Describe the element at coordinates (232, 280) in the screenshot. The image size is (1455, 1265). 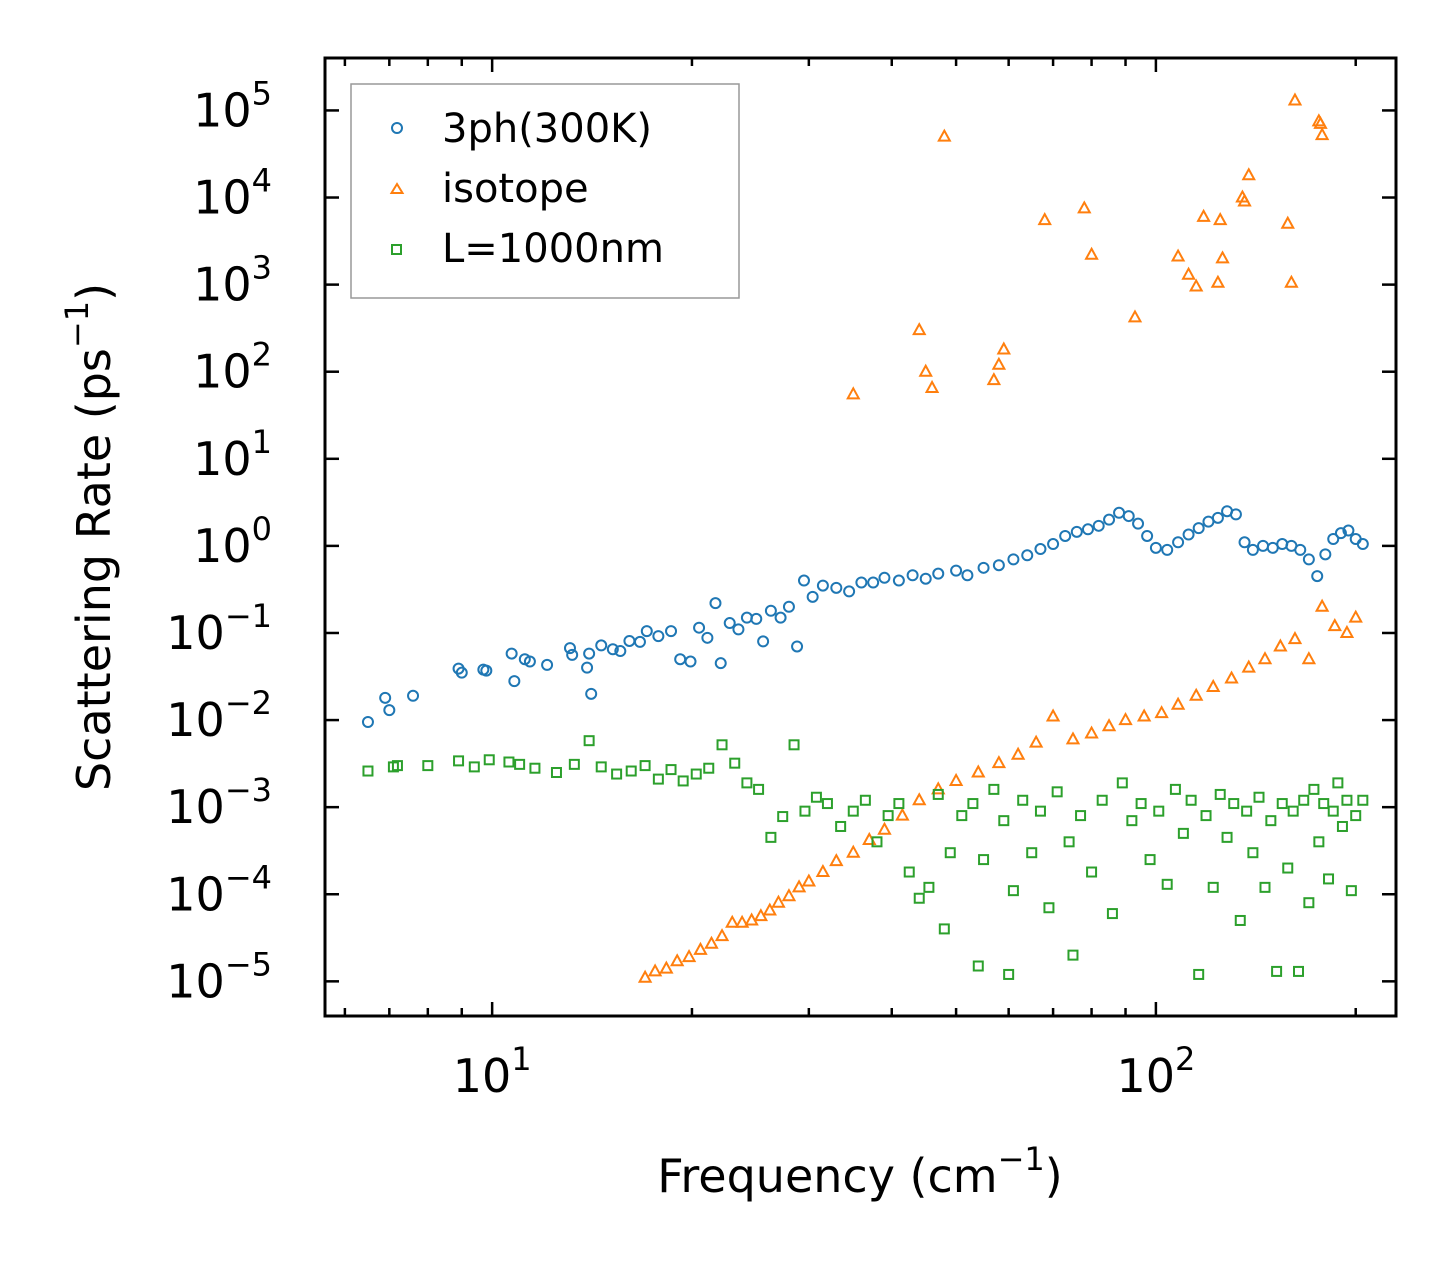
I see `y-tick-label: 10³` at that location.